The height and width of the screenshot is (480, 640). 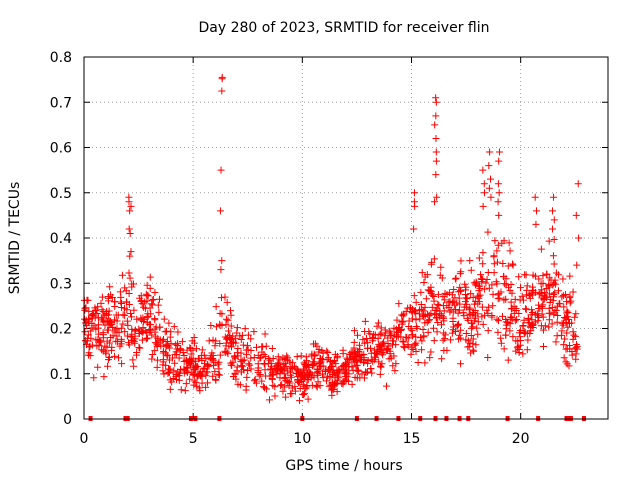 What do you see at coordinates (61, 58) in the screenshot?
I see `y-tick-label: 0.8` at bounding box center [61, 58].